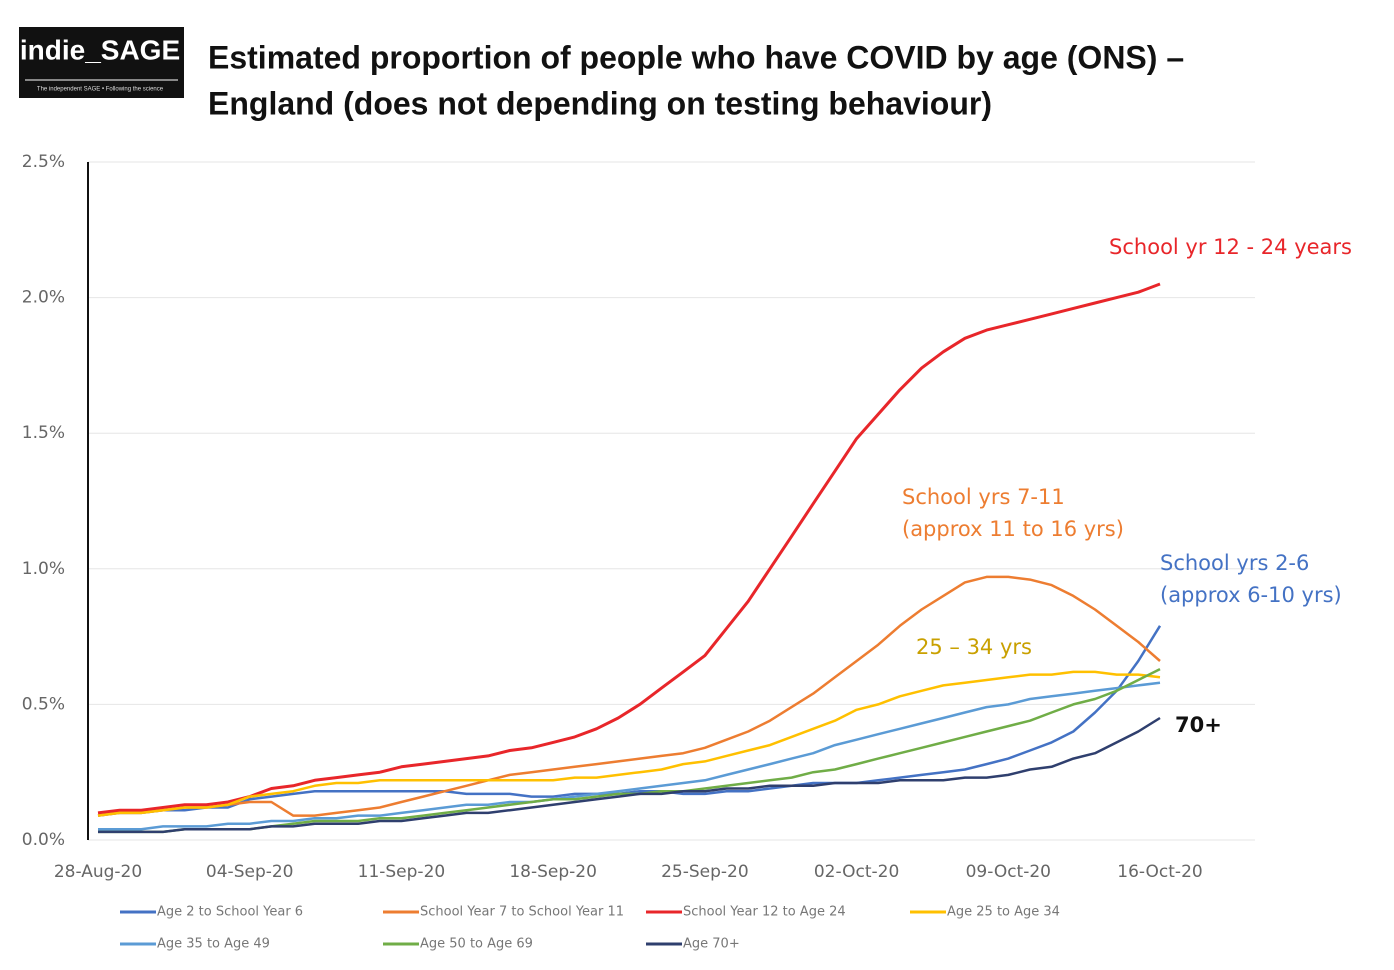 The image size is (1394, 970). I want to click on annotation: School yrs 7-11, so click(983, 497).